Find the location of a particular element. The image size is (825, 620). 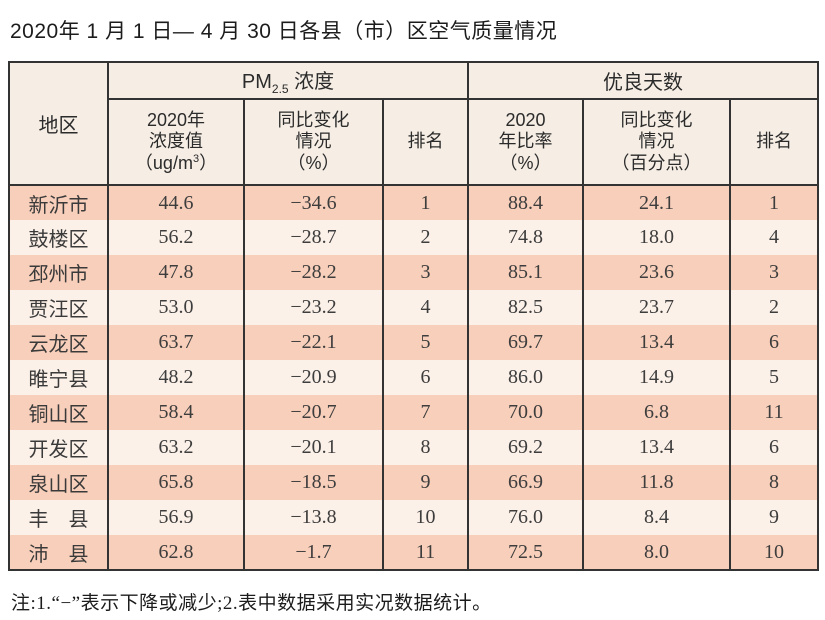

good-rank-cell: 11 is located at coordinates (774, 412).